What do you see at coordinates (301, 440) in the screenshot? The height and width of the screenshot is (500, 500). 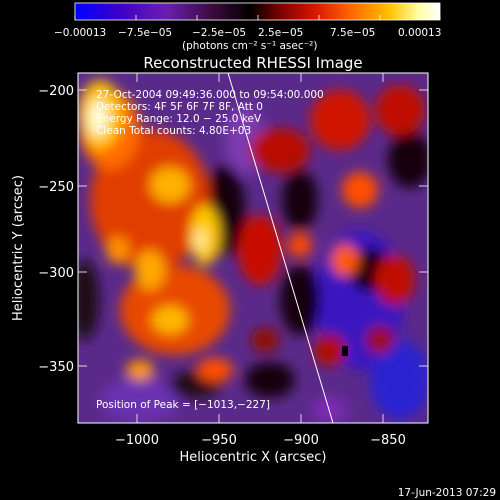 I see `x-tick-label: −900` at bounding box center [301, 440].